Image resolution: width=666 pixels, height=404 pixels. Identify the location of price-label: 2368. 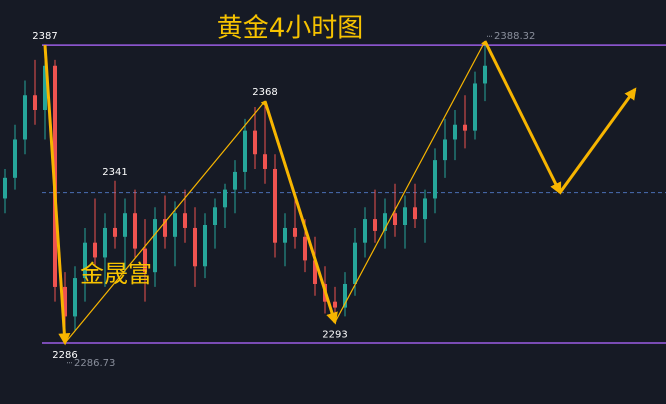
(264, 92).